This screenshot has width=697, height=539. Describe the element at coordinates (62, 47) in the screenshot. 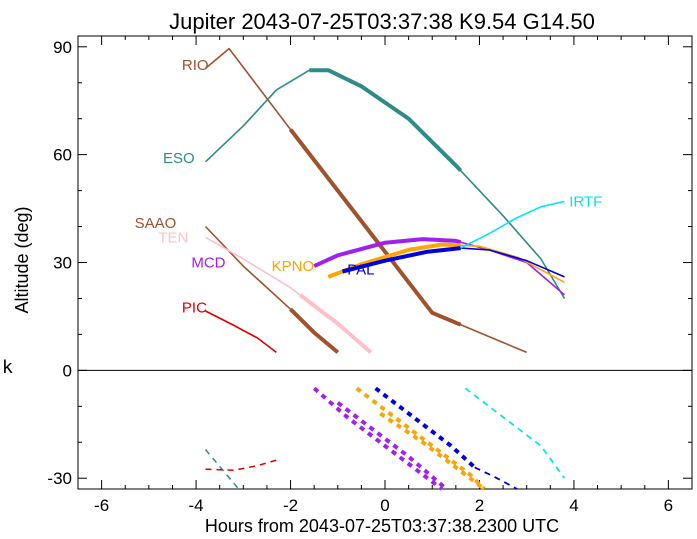

I see `y-tick-label: 90` at that location.